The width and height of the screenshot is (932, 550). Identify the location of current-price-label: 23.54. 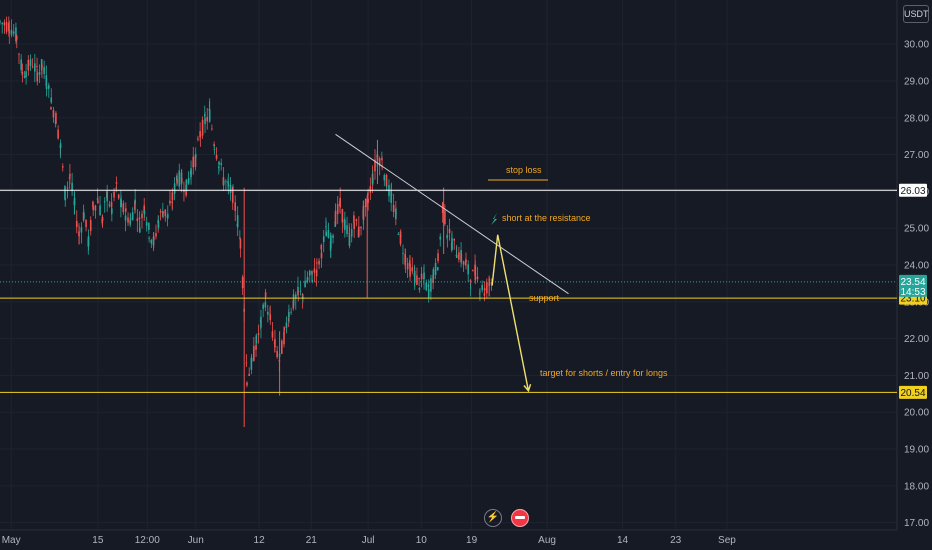
(912, 282).